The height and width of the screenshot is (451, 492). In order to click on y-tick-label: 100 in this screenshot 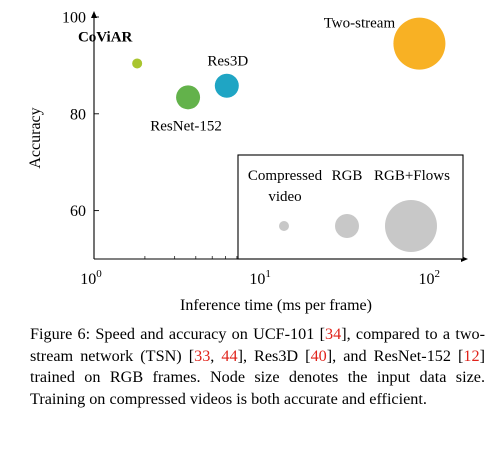, I will do `click(74, 18)`.